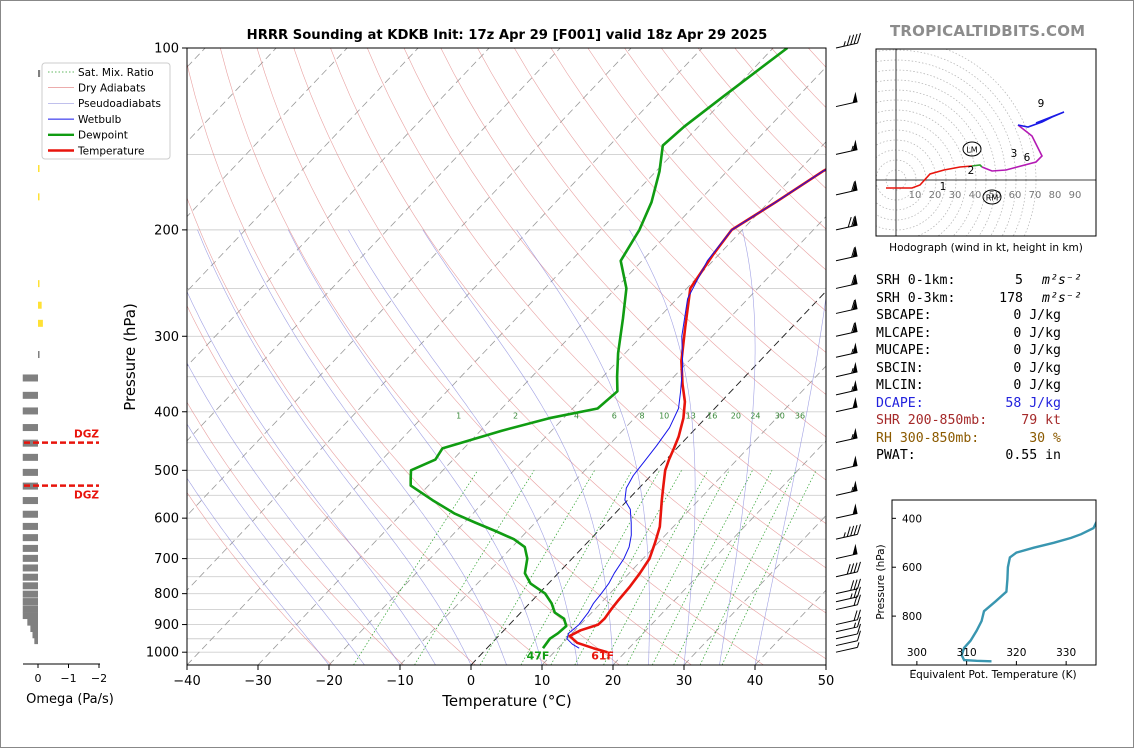  What do you see at coordinates (642, 416) in the screenshot?
I see `mixing-ratio-label: 8` at bounding box center [642, 416].